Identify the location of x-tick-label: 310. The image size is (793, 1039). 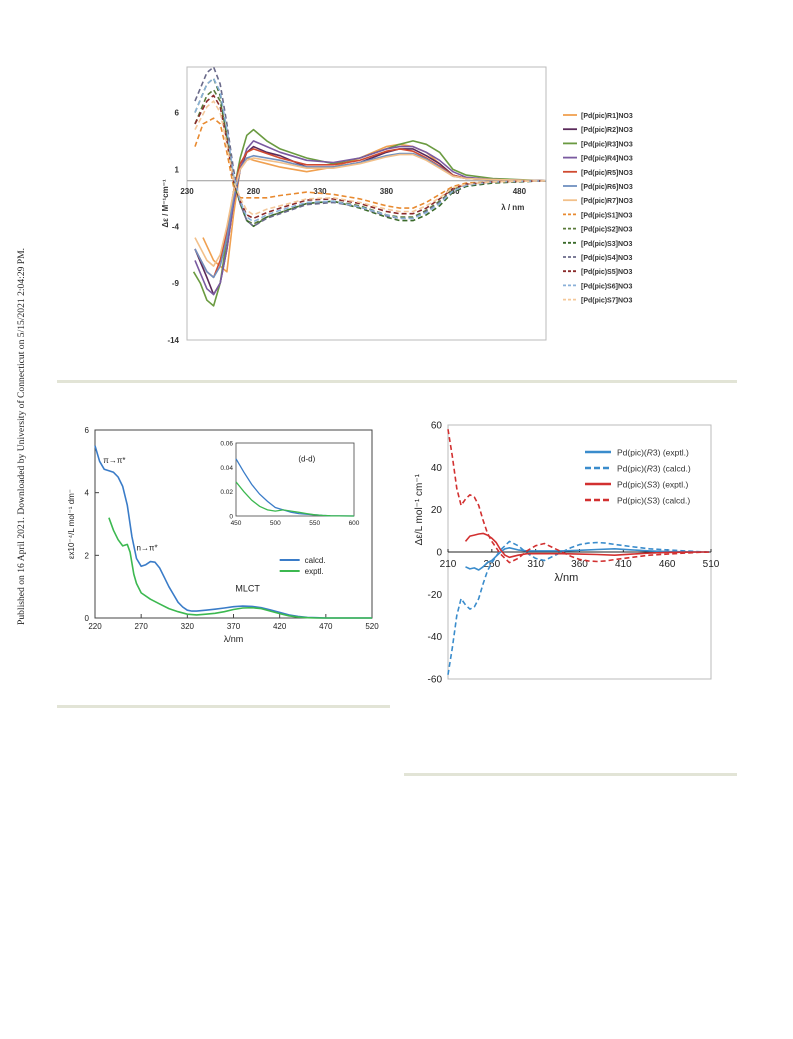
(535, 564).